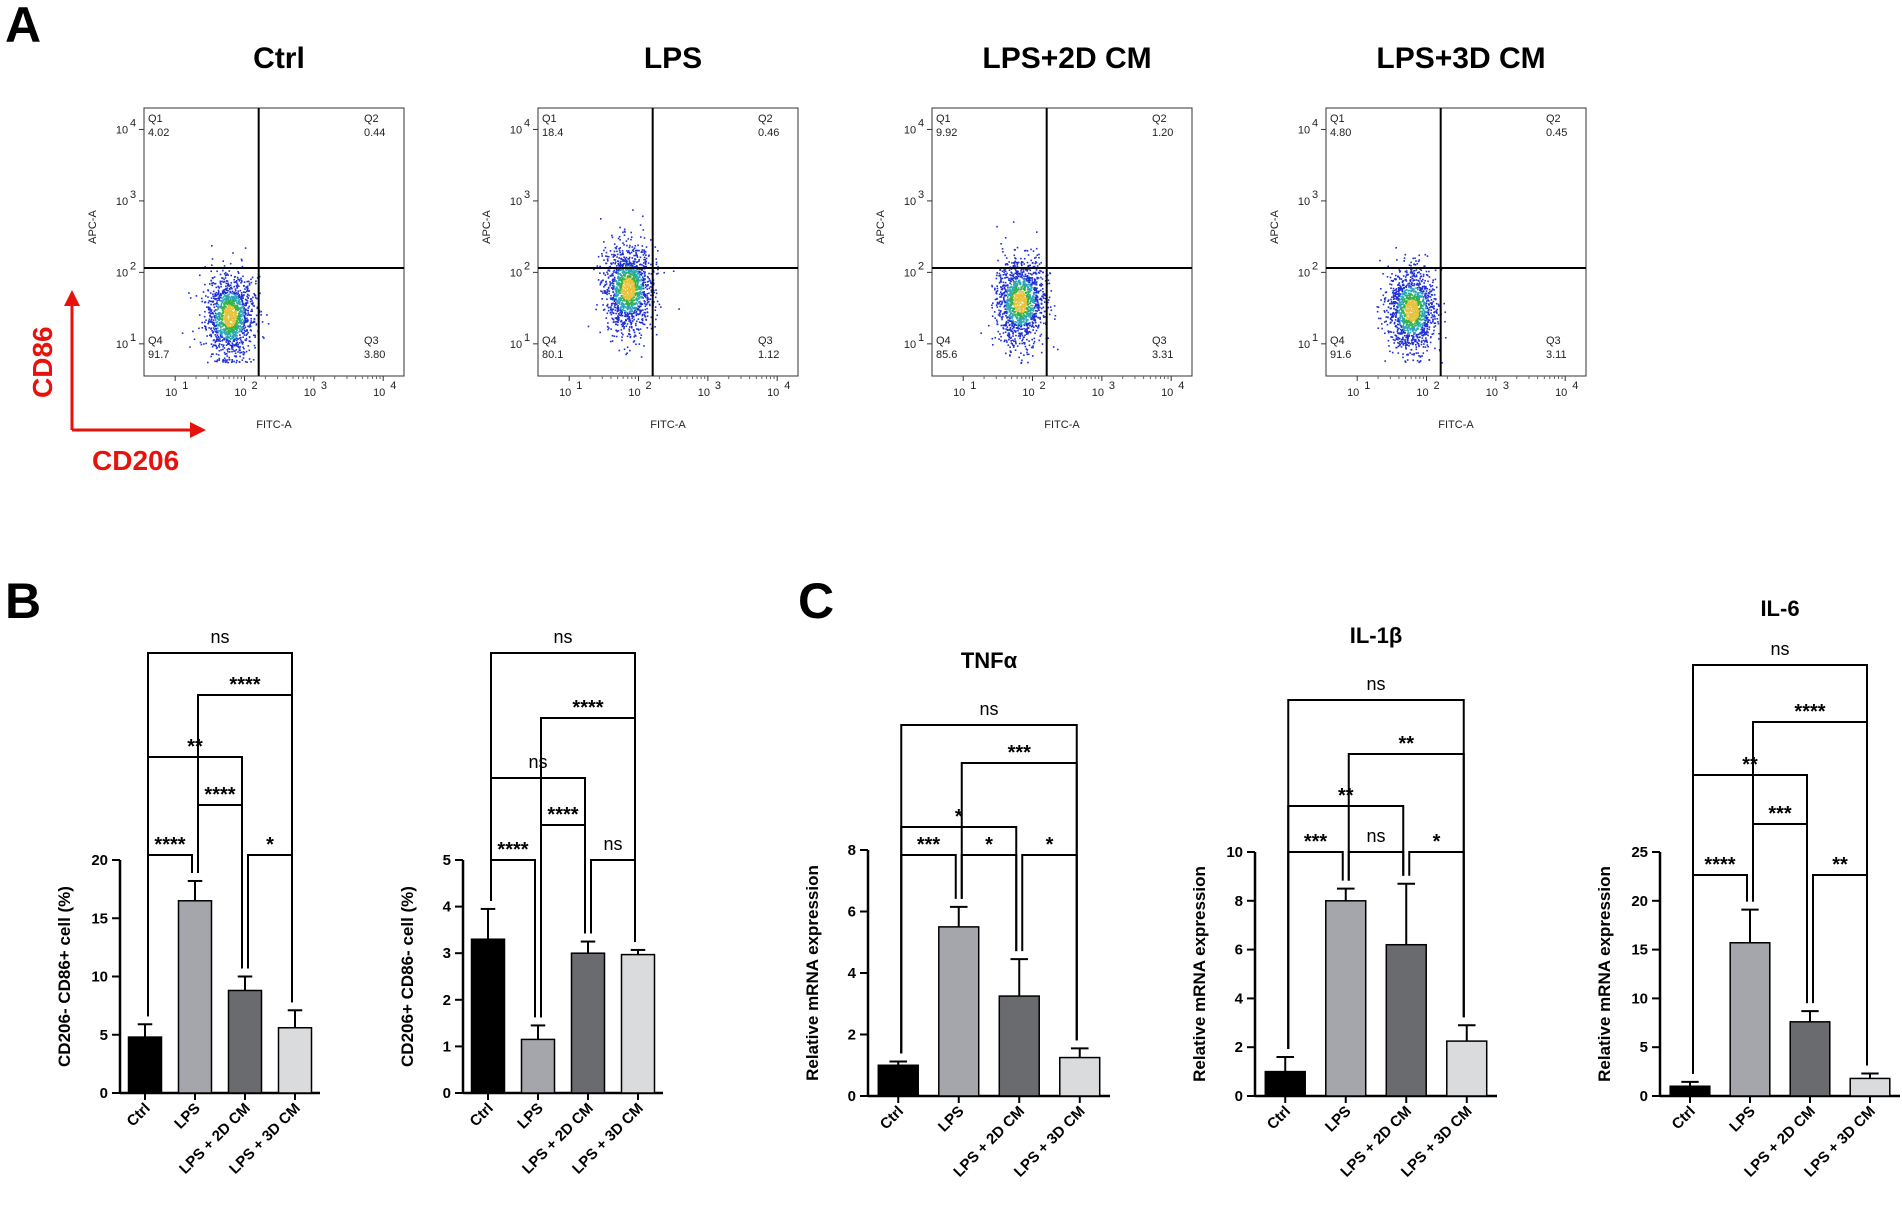 Image resolution: width=1902 pixels, height=1206 pixels. What do you see at coordinates (552, 355) in the screenshot?
I see `quadrant-value: 80.1` at bounding box center [552, 355].